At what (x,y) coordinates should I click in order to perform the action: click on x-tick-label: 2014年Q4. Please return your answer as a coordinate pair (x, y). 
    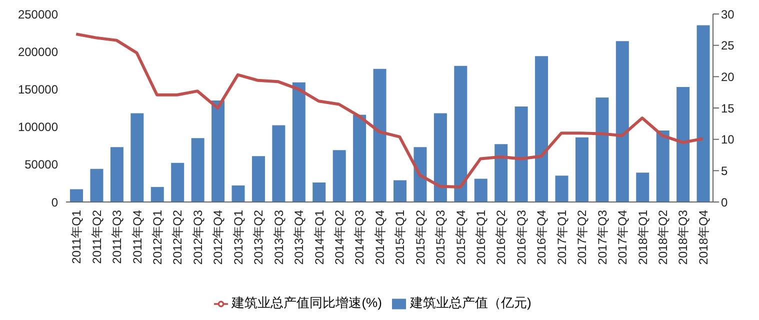
    Looking at the image, I should click on (379, 237).